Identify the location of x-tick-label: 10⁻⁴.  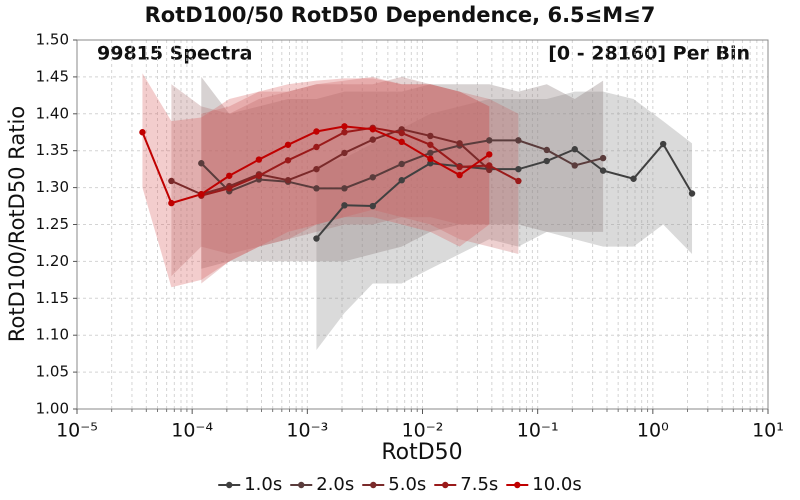
(192, 431).